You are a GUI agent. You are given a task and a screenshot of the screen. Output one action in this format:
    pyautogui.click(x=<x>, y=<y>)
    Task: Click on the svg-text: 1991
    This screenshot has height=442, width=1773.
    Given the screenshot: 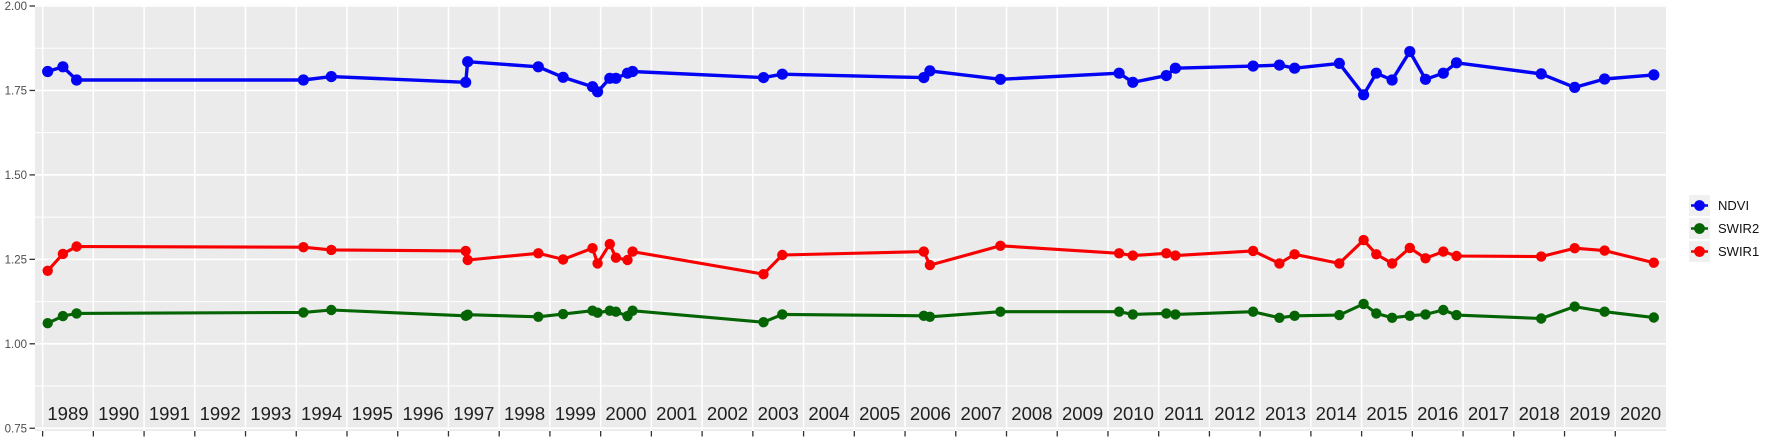 What is the action you would take?
    pyautogui.click(x=169, y=413)
    